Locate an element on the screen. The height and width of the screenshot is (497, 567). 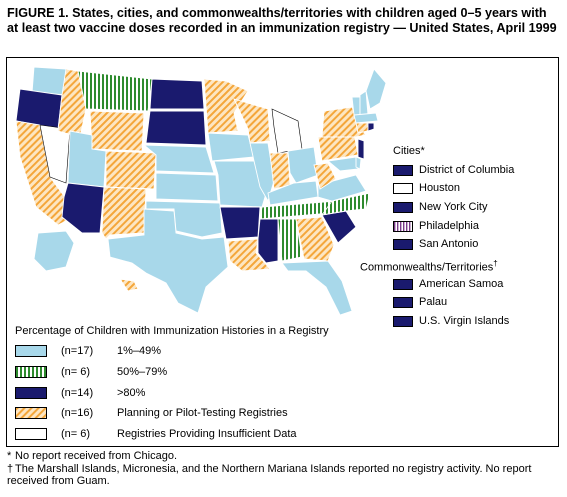
city-item: Philadelphia is located at coordinates (436, 226).